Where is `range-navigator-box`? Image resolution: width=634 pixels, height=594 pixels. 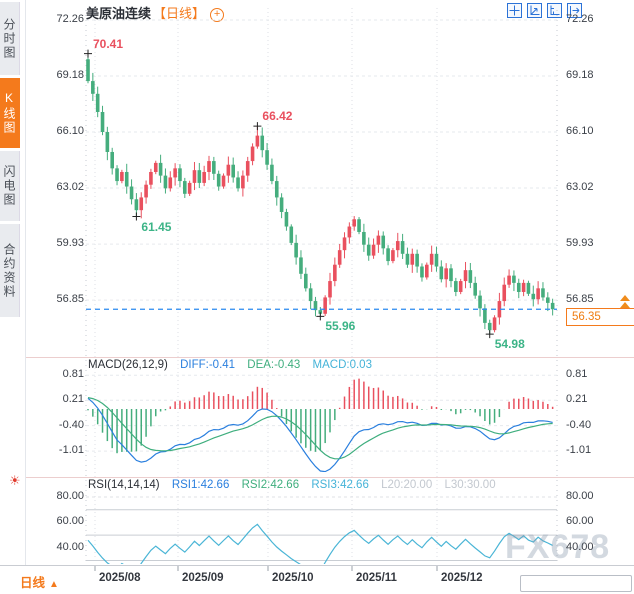 range-navigator-box is located at coordinates (576, 583).